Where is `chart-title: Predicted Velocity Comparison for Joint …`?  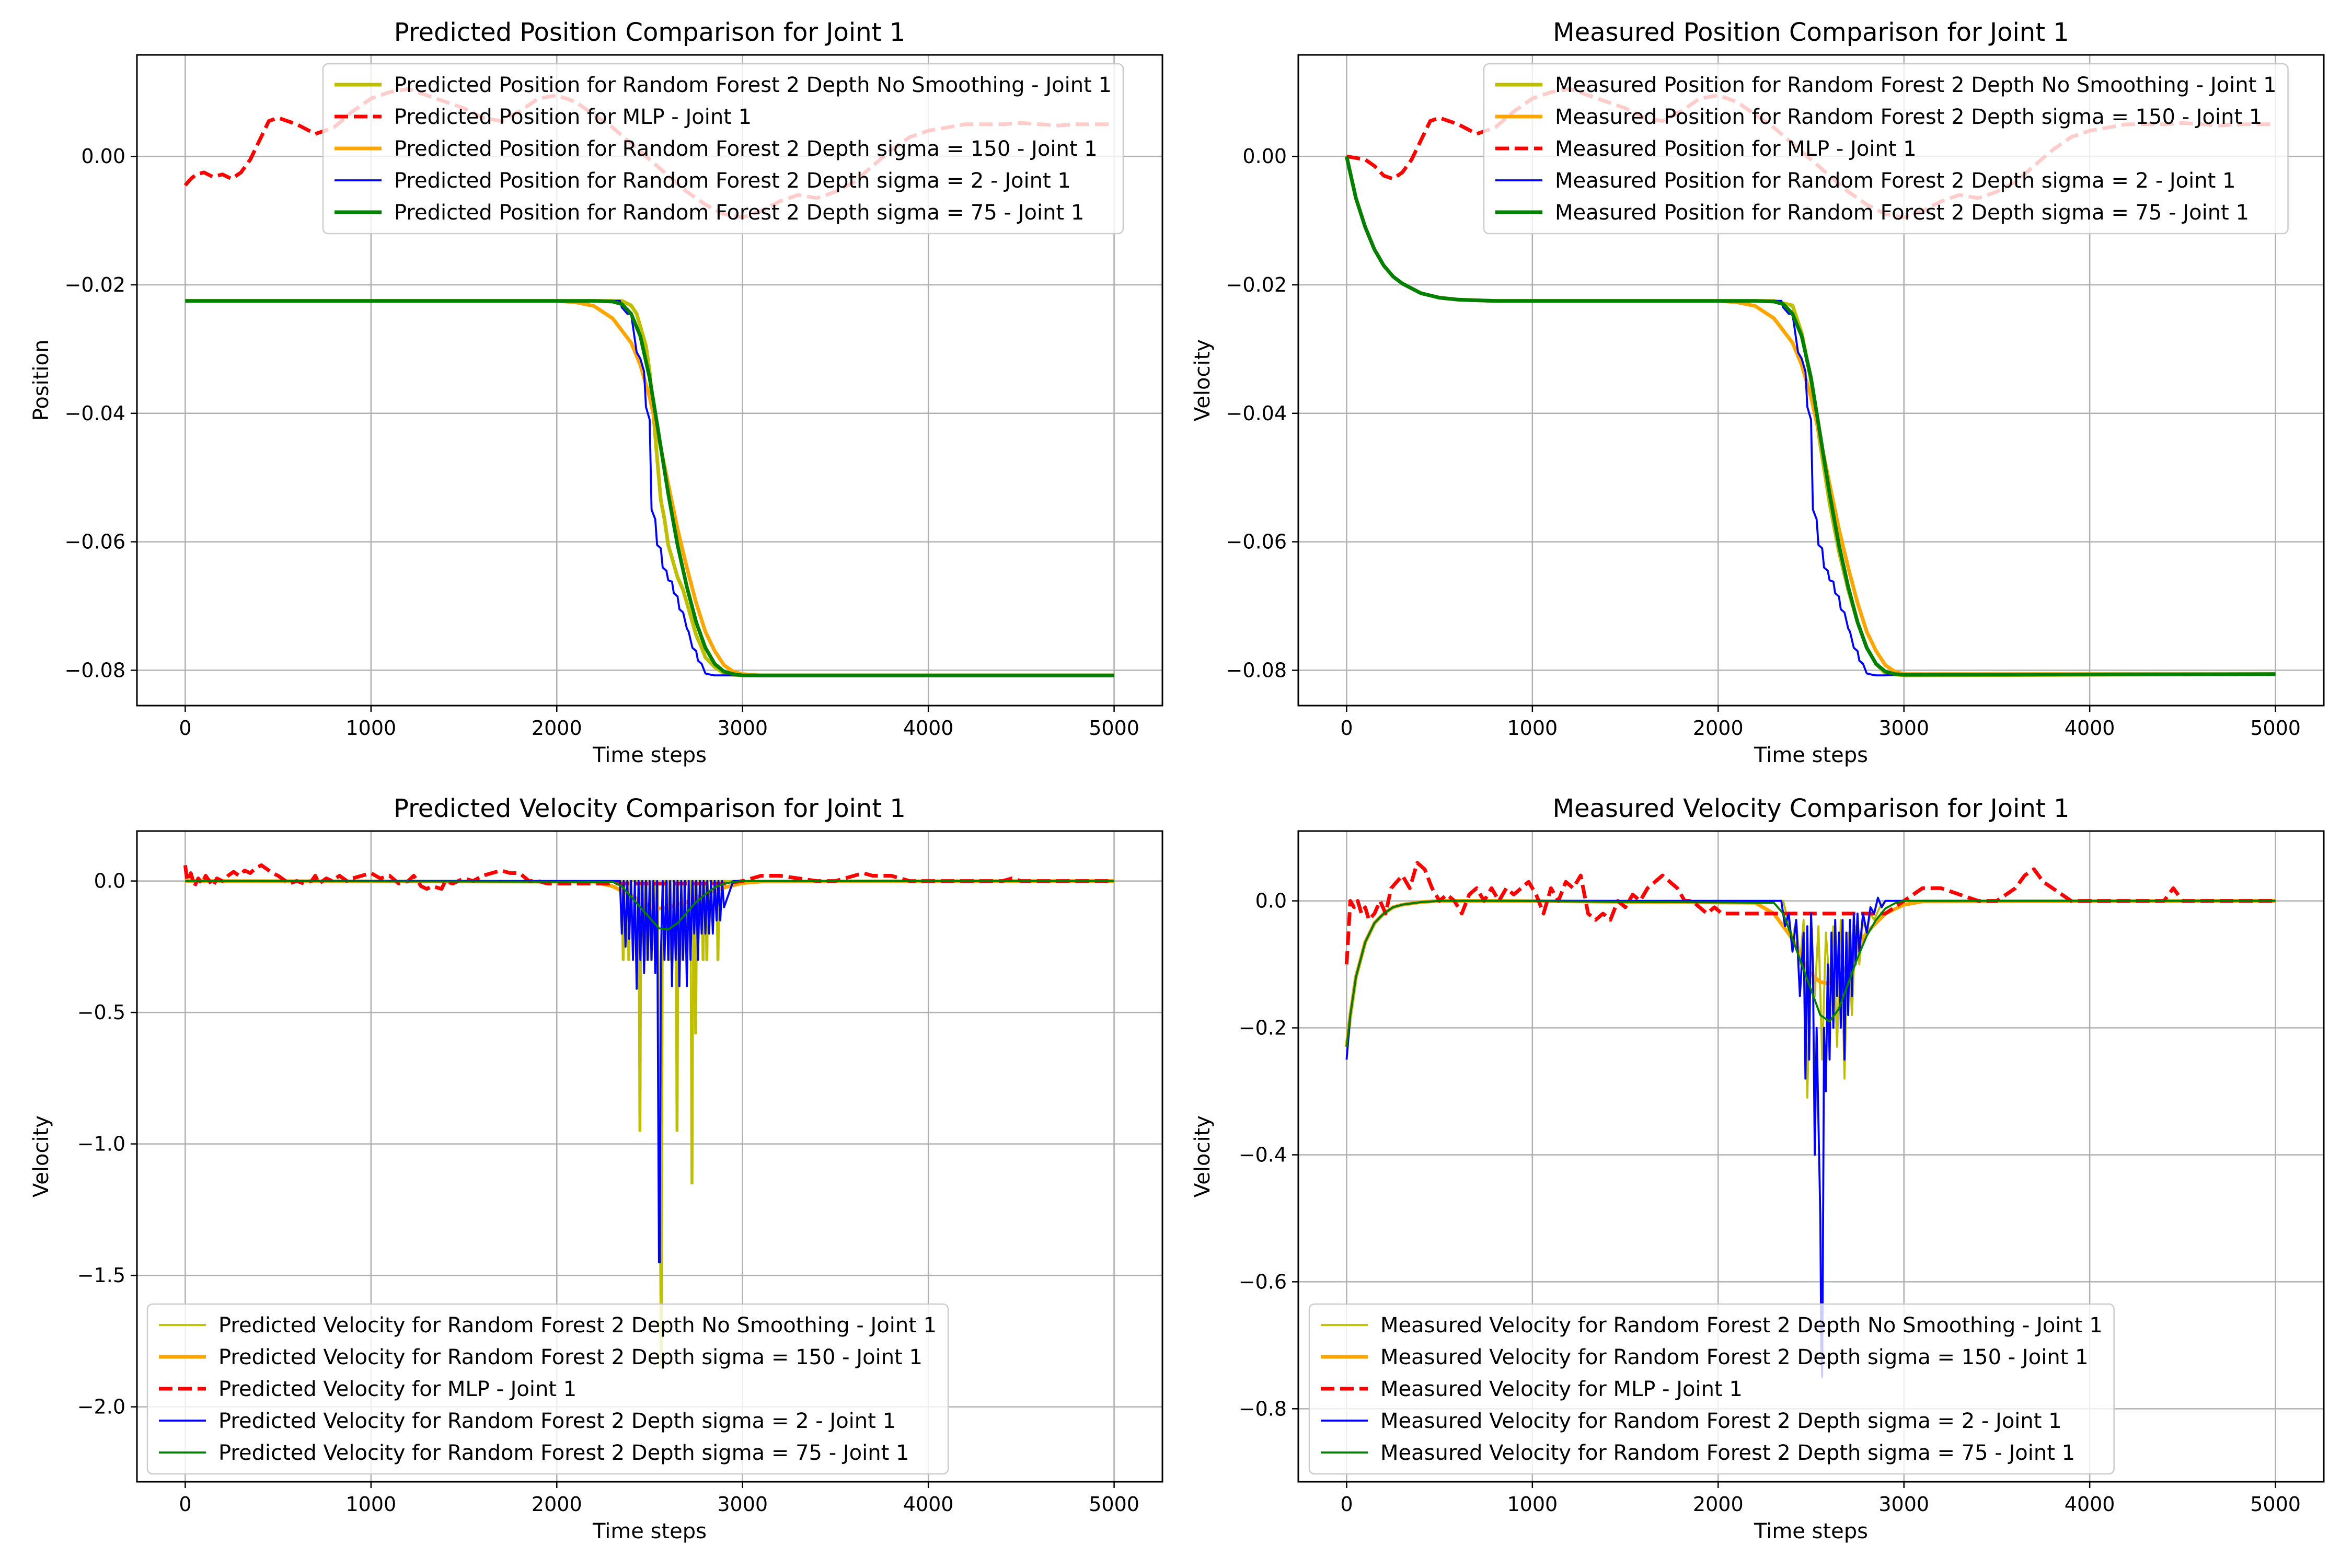
chart-title: Predicted Velocity Comparison for Joint … is located at coordinates (650, 808).